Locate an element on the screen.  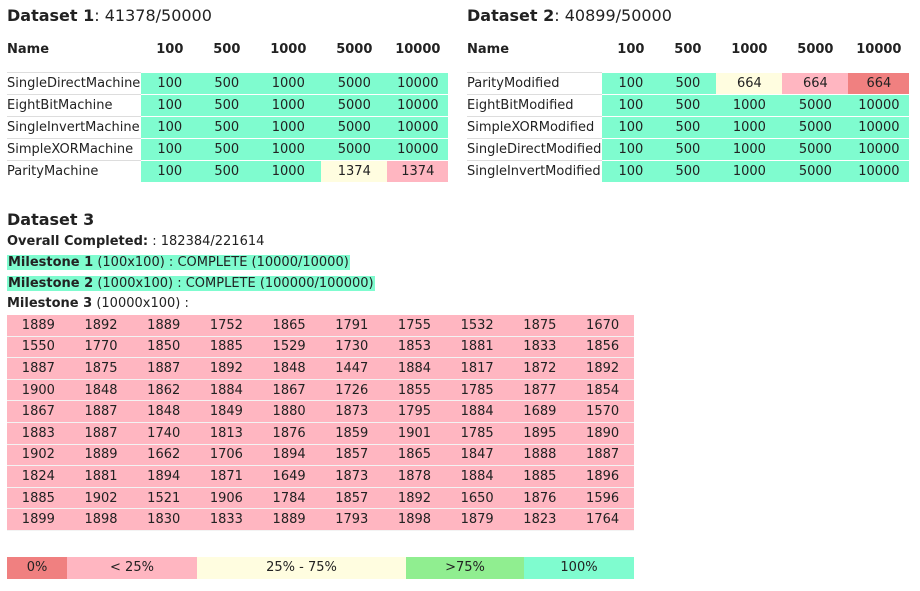
grid-cell: 1550 is located at coordinates (38, 347).